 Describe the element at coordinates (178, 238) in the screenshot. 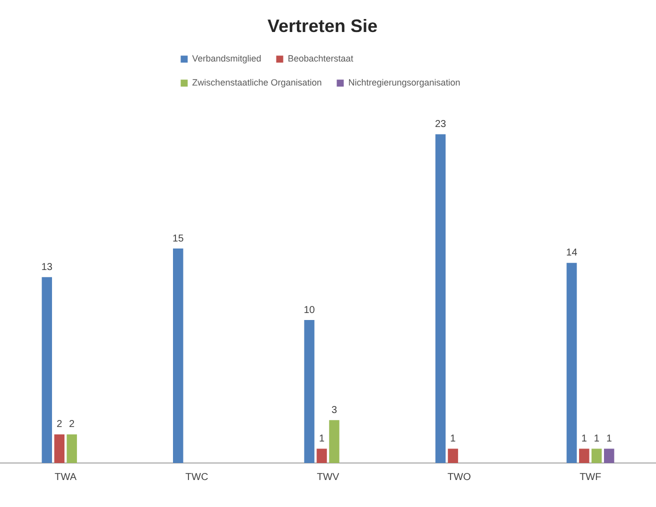

I see `data-label: 15` at that location.